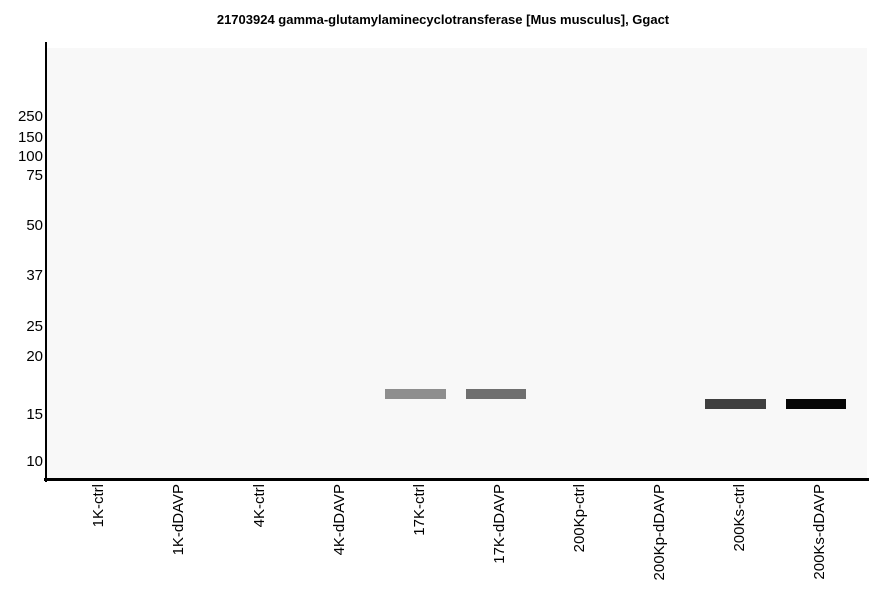 This screenshot has height=595, width=886. What do you see at coordinates (499, 524) in the screenshot?
I see `x-tick-label: 17K-dDAVP` at bounding box center [499, 524].